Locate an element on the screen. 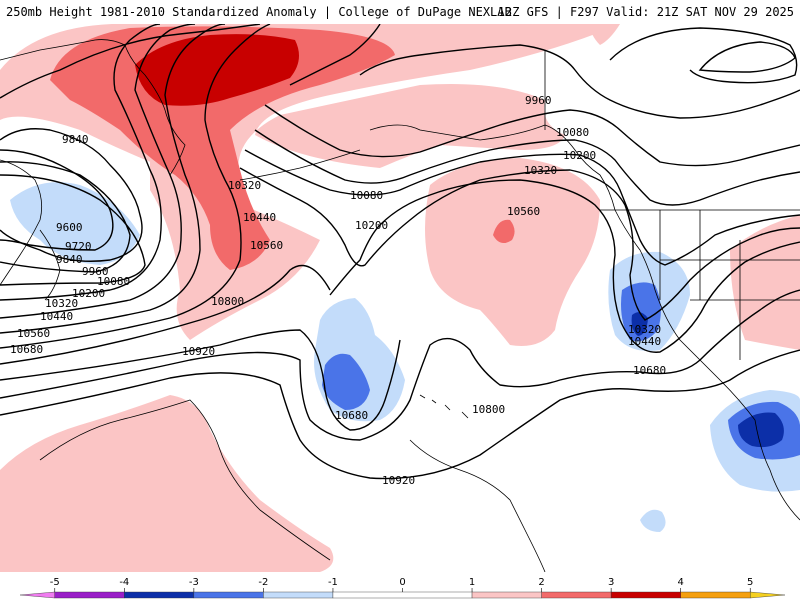  contour-label: 9720 is located at coordinates (78, 246).